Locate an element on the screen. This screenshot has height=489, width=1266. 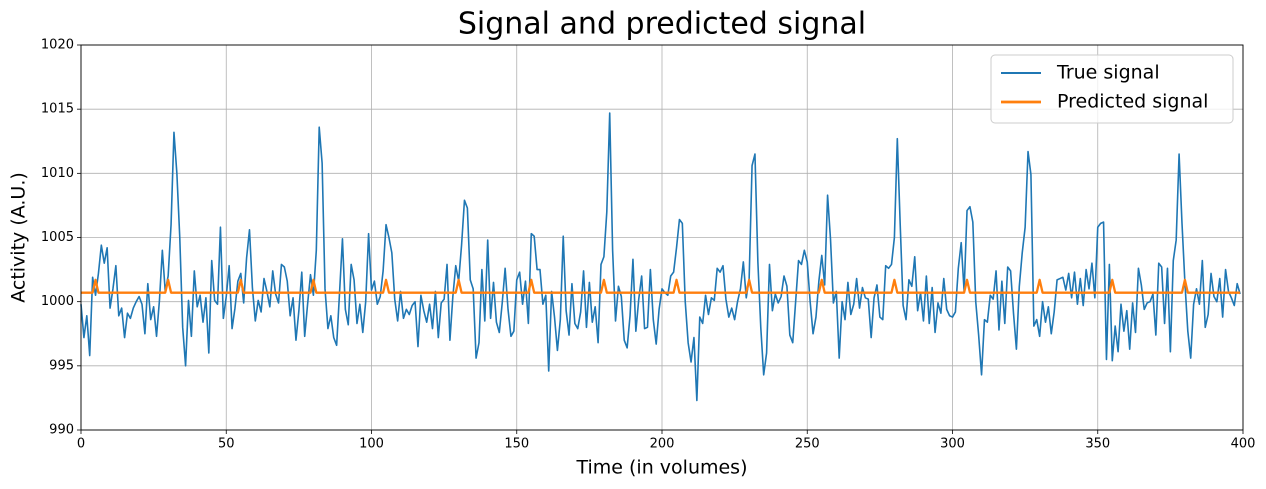
x-tick-label: 100 is located at coordinates (371, 444).